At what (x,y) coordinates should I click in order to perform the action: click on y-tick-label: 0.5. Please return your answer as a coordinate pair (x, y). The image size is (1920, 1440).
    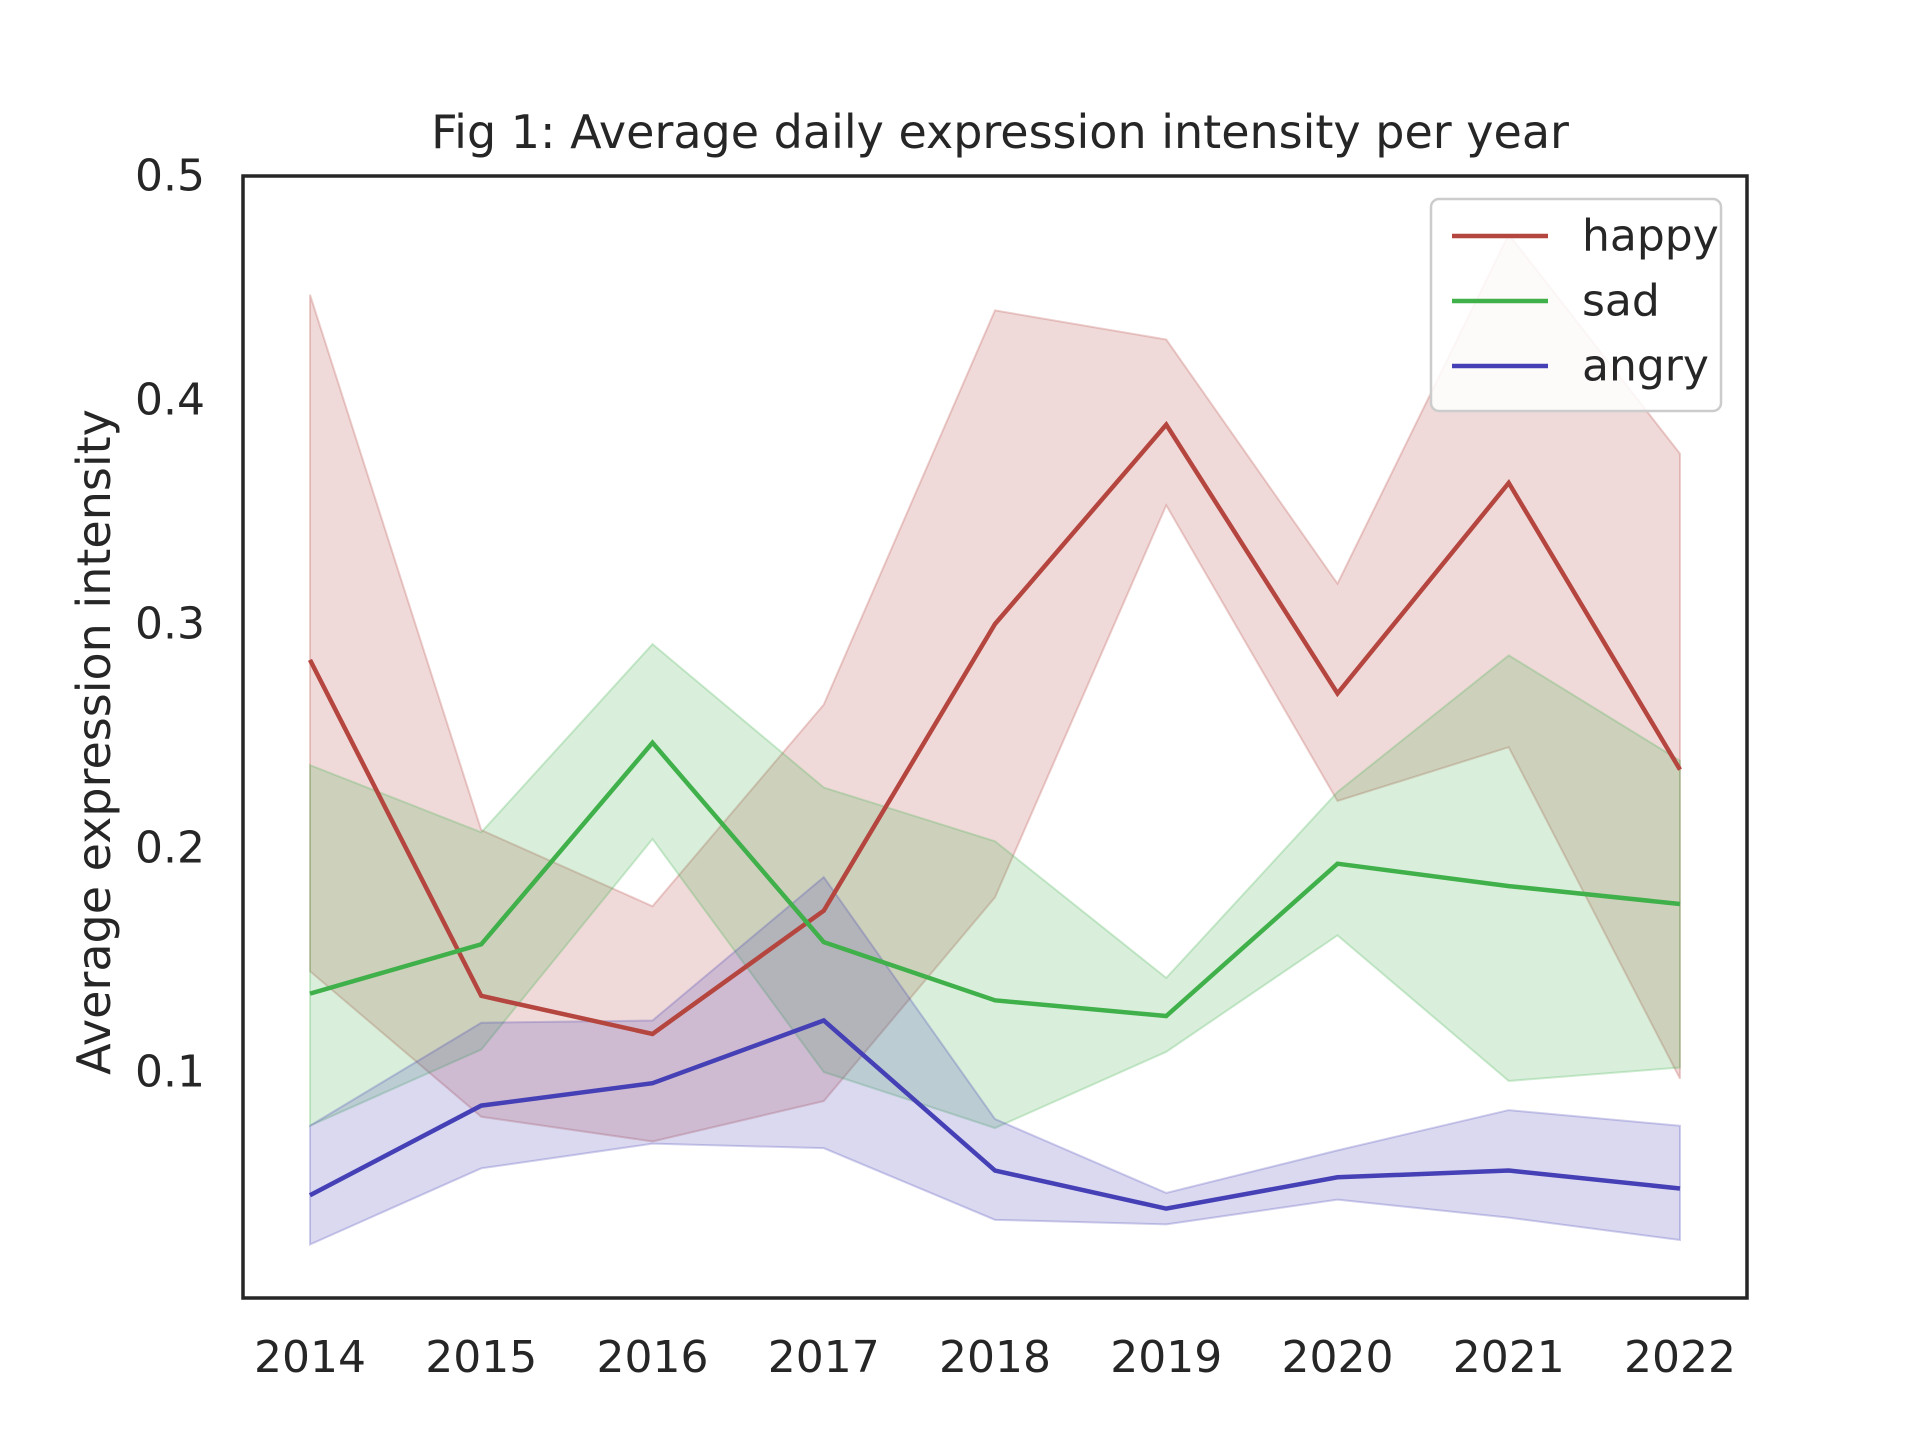
    Looking at the image, I should click on (170, 176).